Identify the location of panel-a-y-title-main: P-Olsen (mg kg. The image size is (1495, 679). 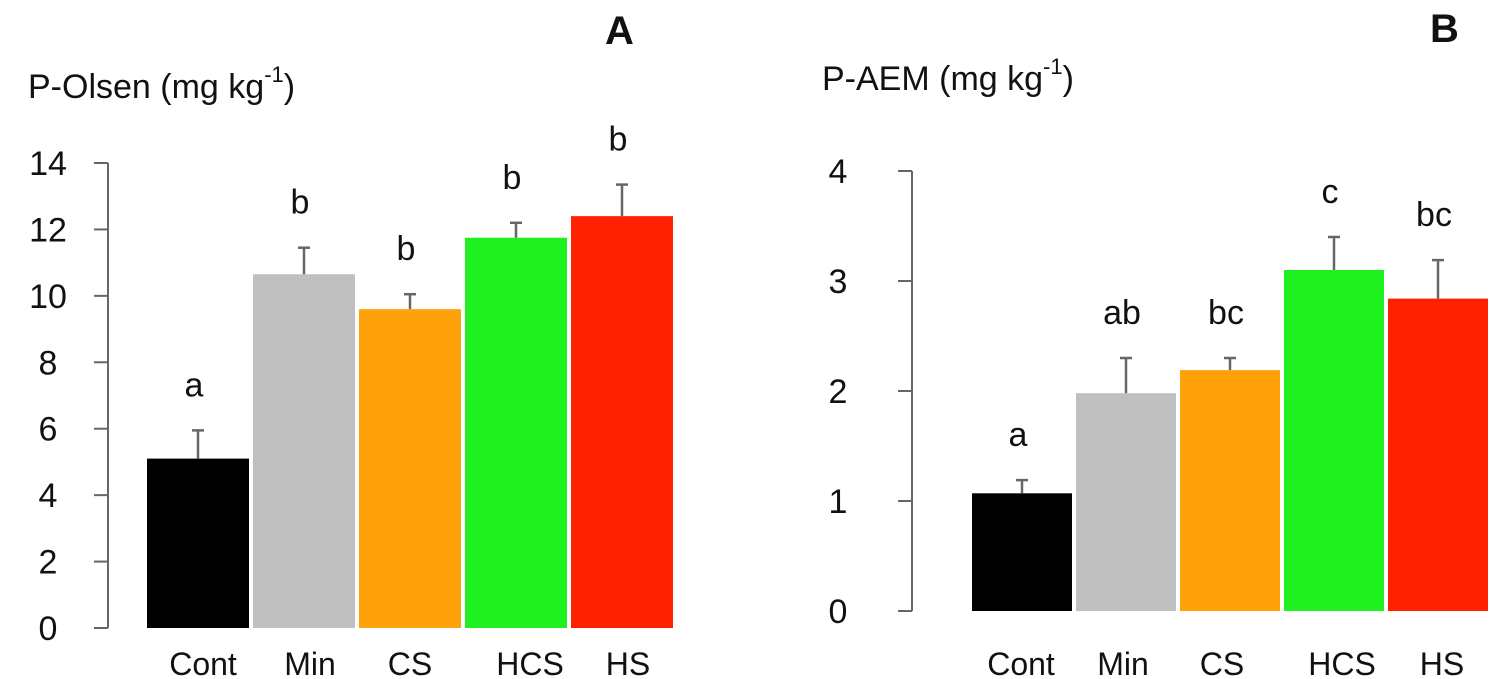
(146, 87).